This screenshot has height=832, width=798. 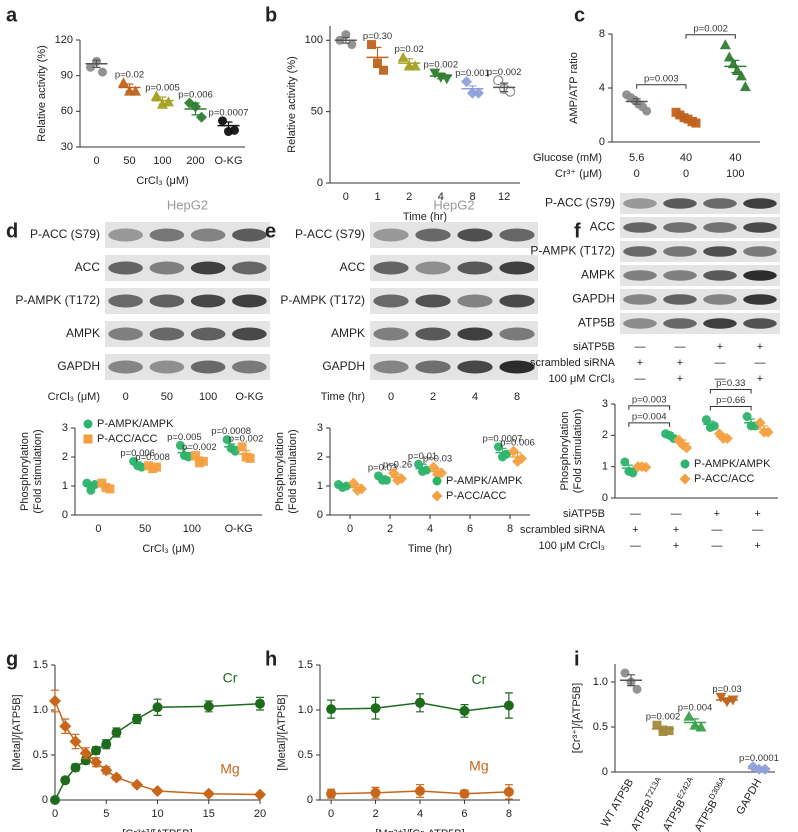 I want to click on condition-value: 2, so click(x=433, y=397).